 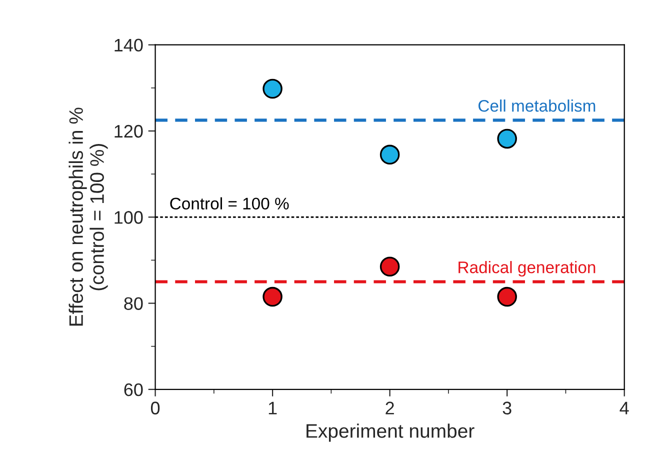 I want to click on y-tick-label: 100, so click(x=128, y=217).